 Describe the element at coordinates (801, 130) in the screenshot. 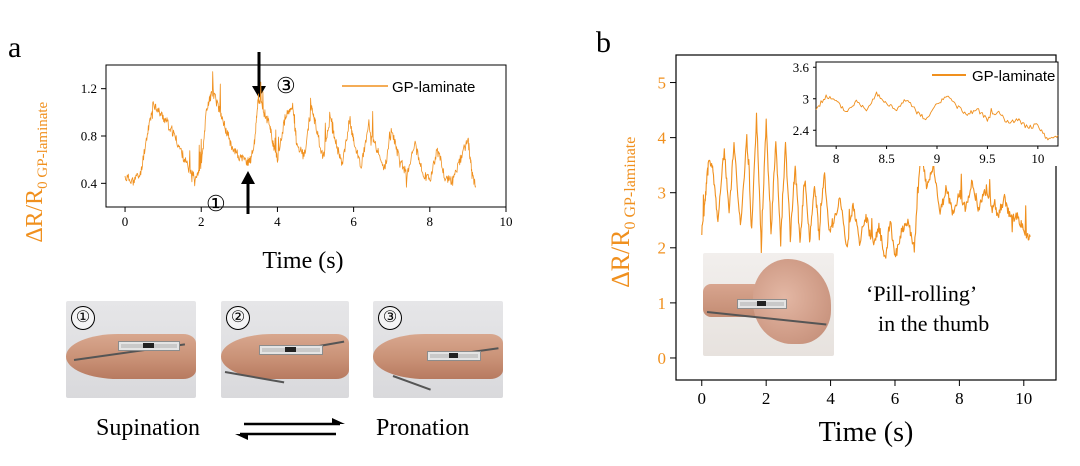

I see `panel-b-inset-ytick-label-0: 2.4` at that location.